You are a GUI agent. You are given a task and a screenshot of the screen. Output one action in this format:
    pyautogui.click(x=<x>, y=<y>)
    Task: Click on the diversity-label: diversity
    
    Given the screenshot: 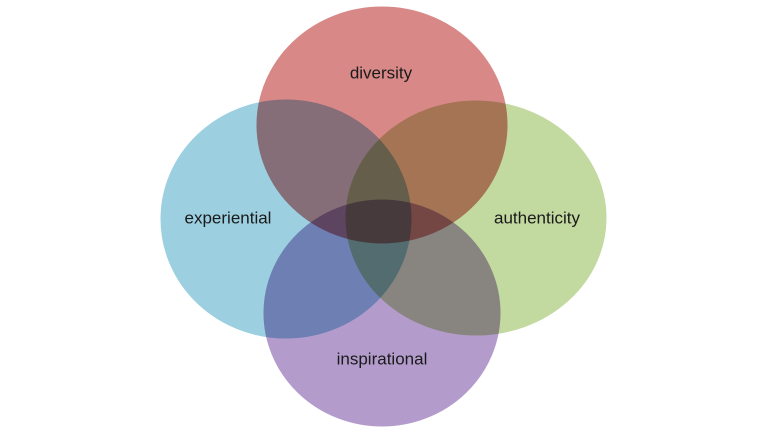 What is the action you would take?
    pyautogui.click(x=381, y=72)
    